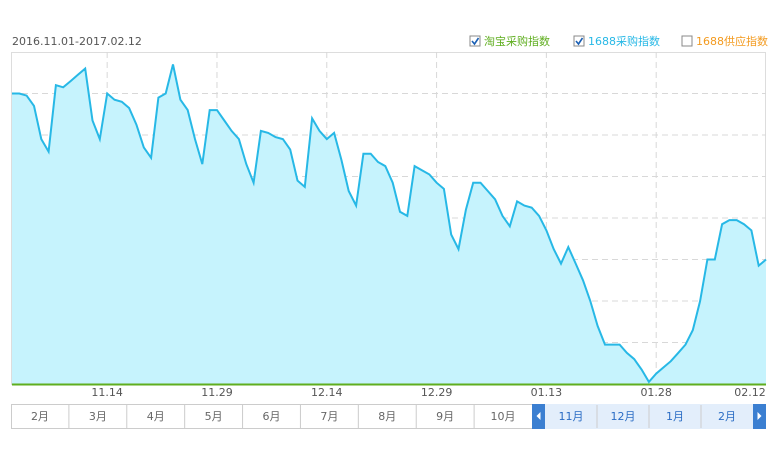 The width and height of the screenshot is (784, 464). Describe the element at coordinates (517, 41) in the screenshot. I see `legend-label: 淘宝采购指数` at that location.